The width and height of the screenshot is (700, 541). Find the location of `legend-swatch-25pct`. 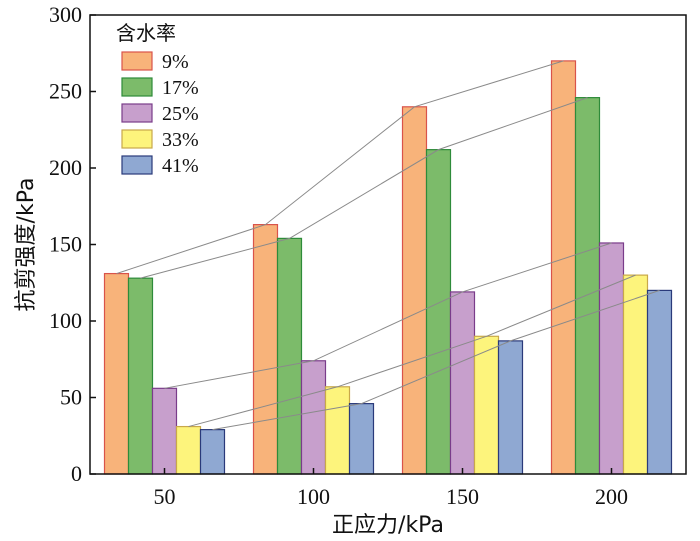

legend-swatch-25pct is located at coordinates (137, 113).